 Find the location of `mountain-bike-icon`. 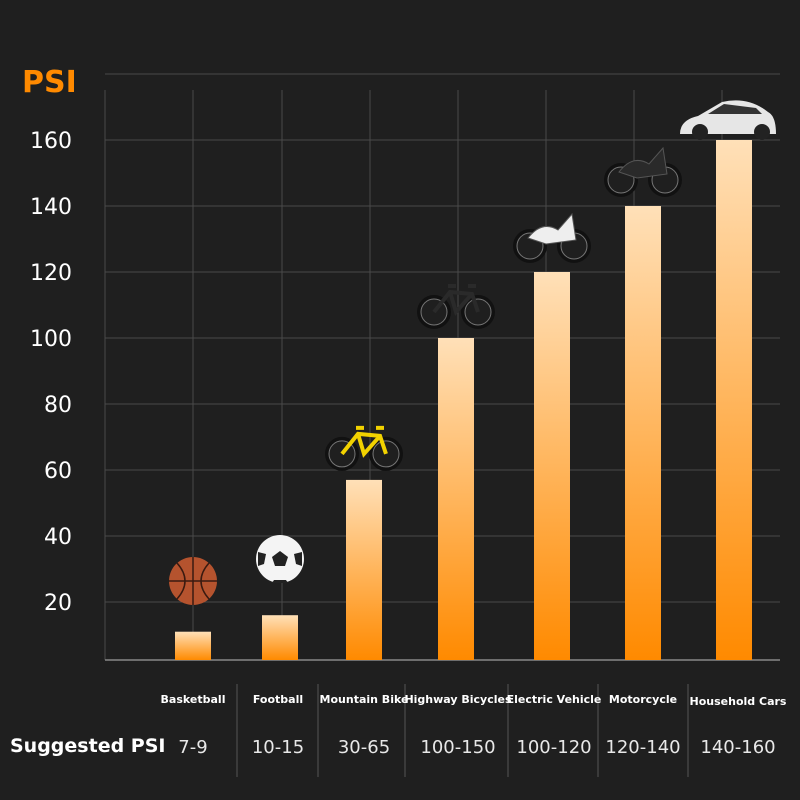

mountain-bike-icon is located at coordinates (364, 448).